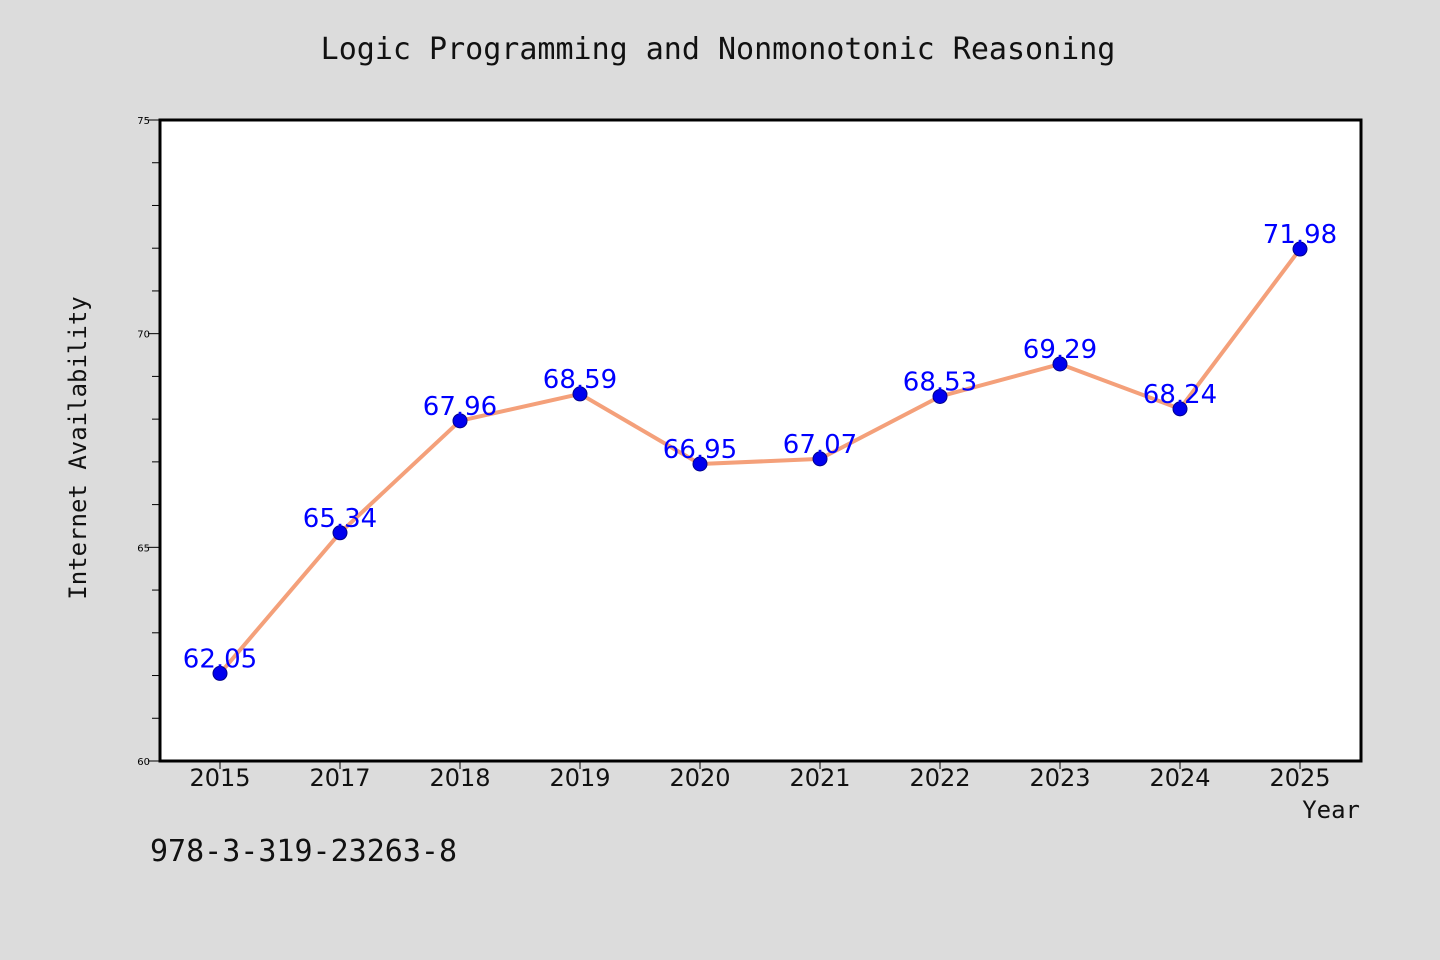  I want to click on y-tick-label: 75, so click(143, 121).